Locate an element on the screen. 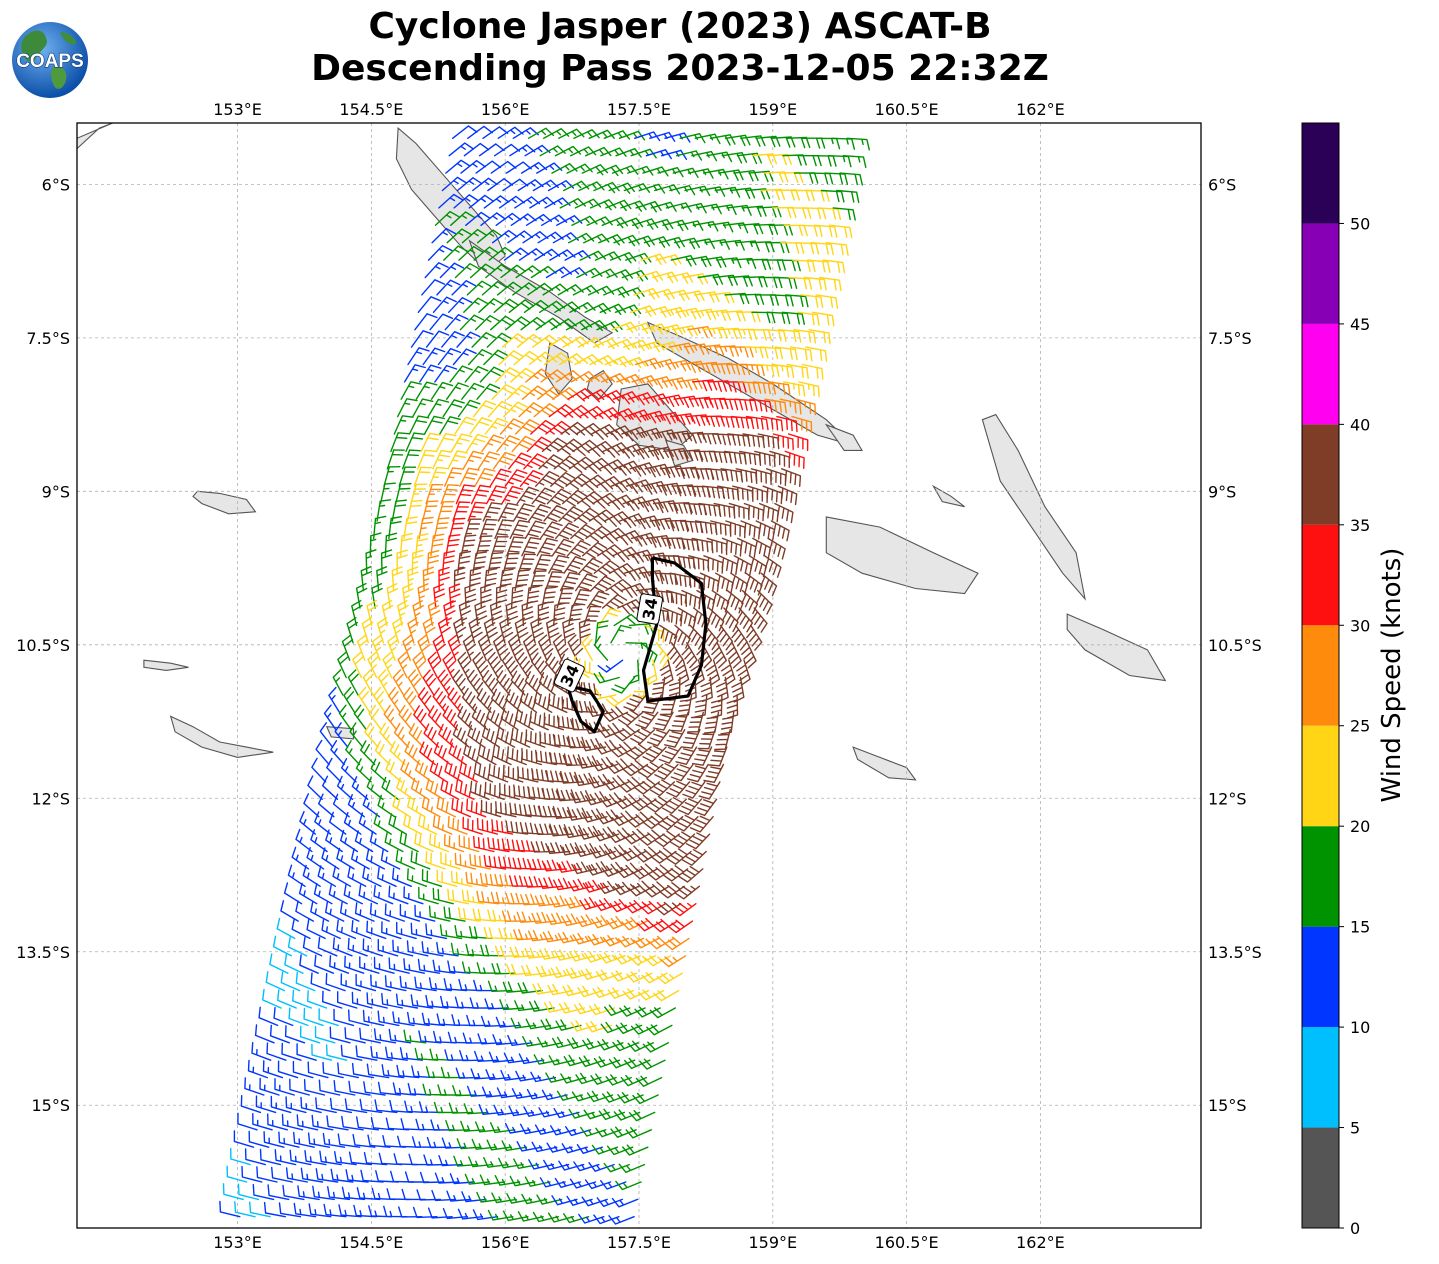 This screenshot has height=1264, width=1439. colorbar-tick-label: 45 is located at coordinates (1360, 324).